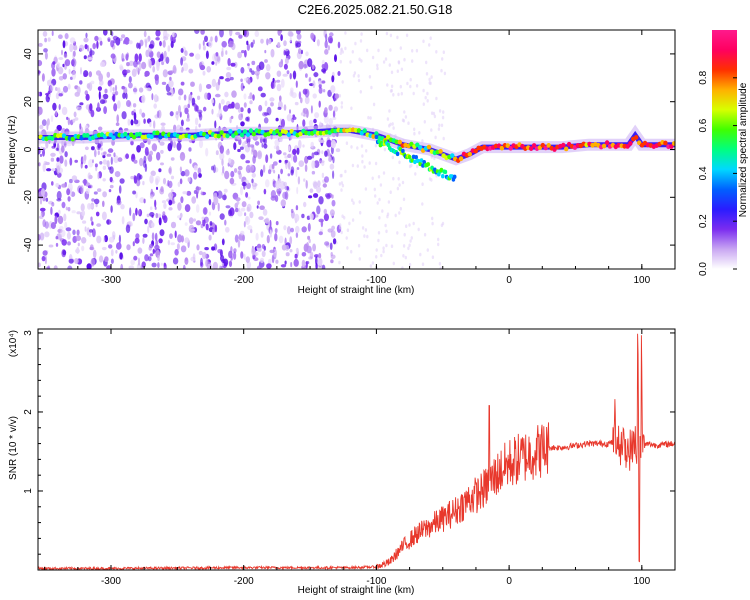 This screenshot has height=600, width=750. Describe the element at coordinates (375, 9) in the screenshot. I see `chart-title: C2E6.2025.082.21.50.G18` at that location.